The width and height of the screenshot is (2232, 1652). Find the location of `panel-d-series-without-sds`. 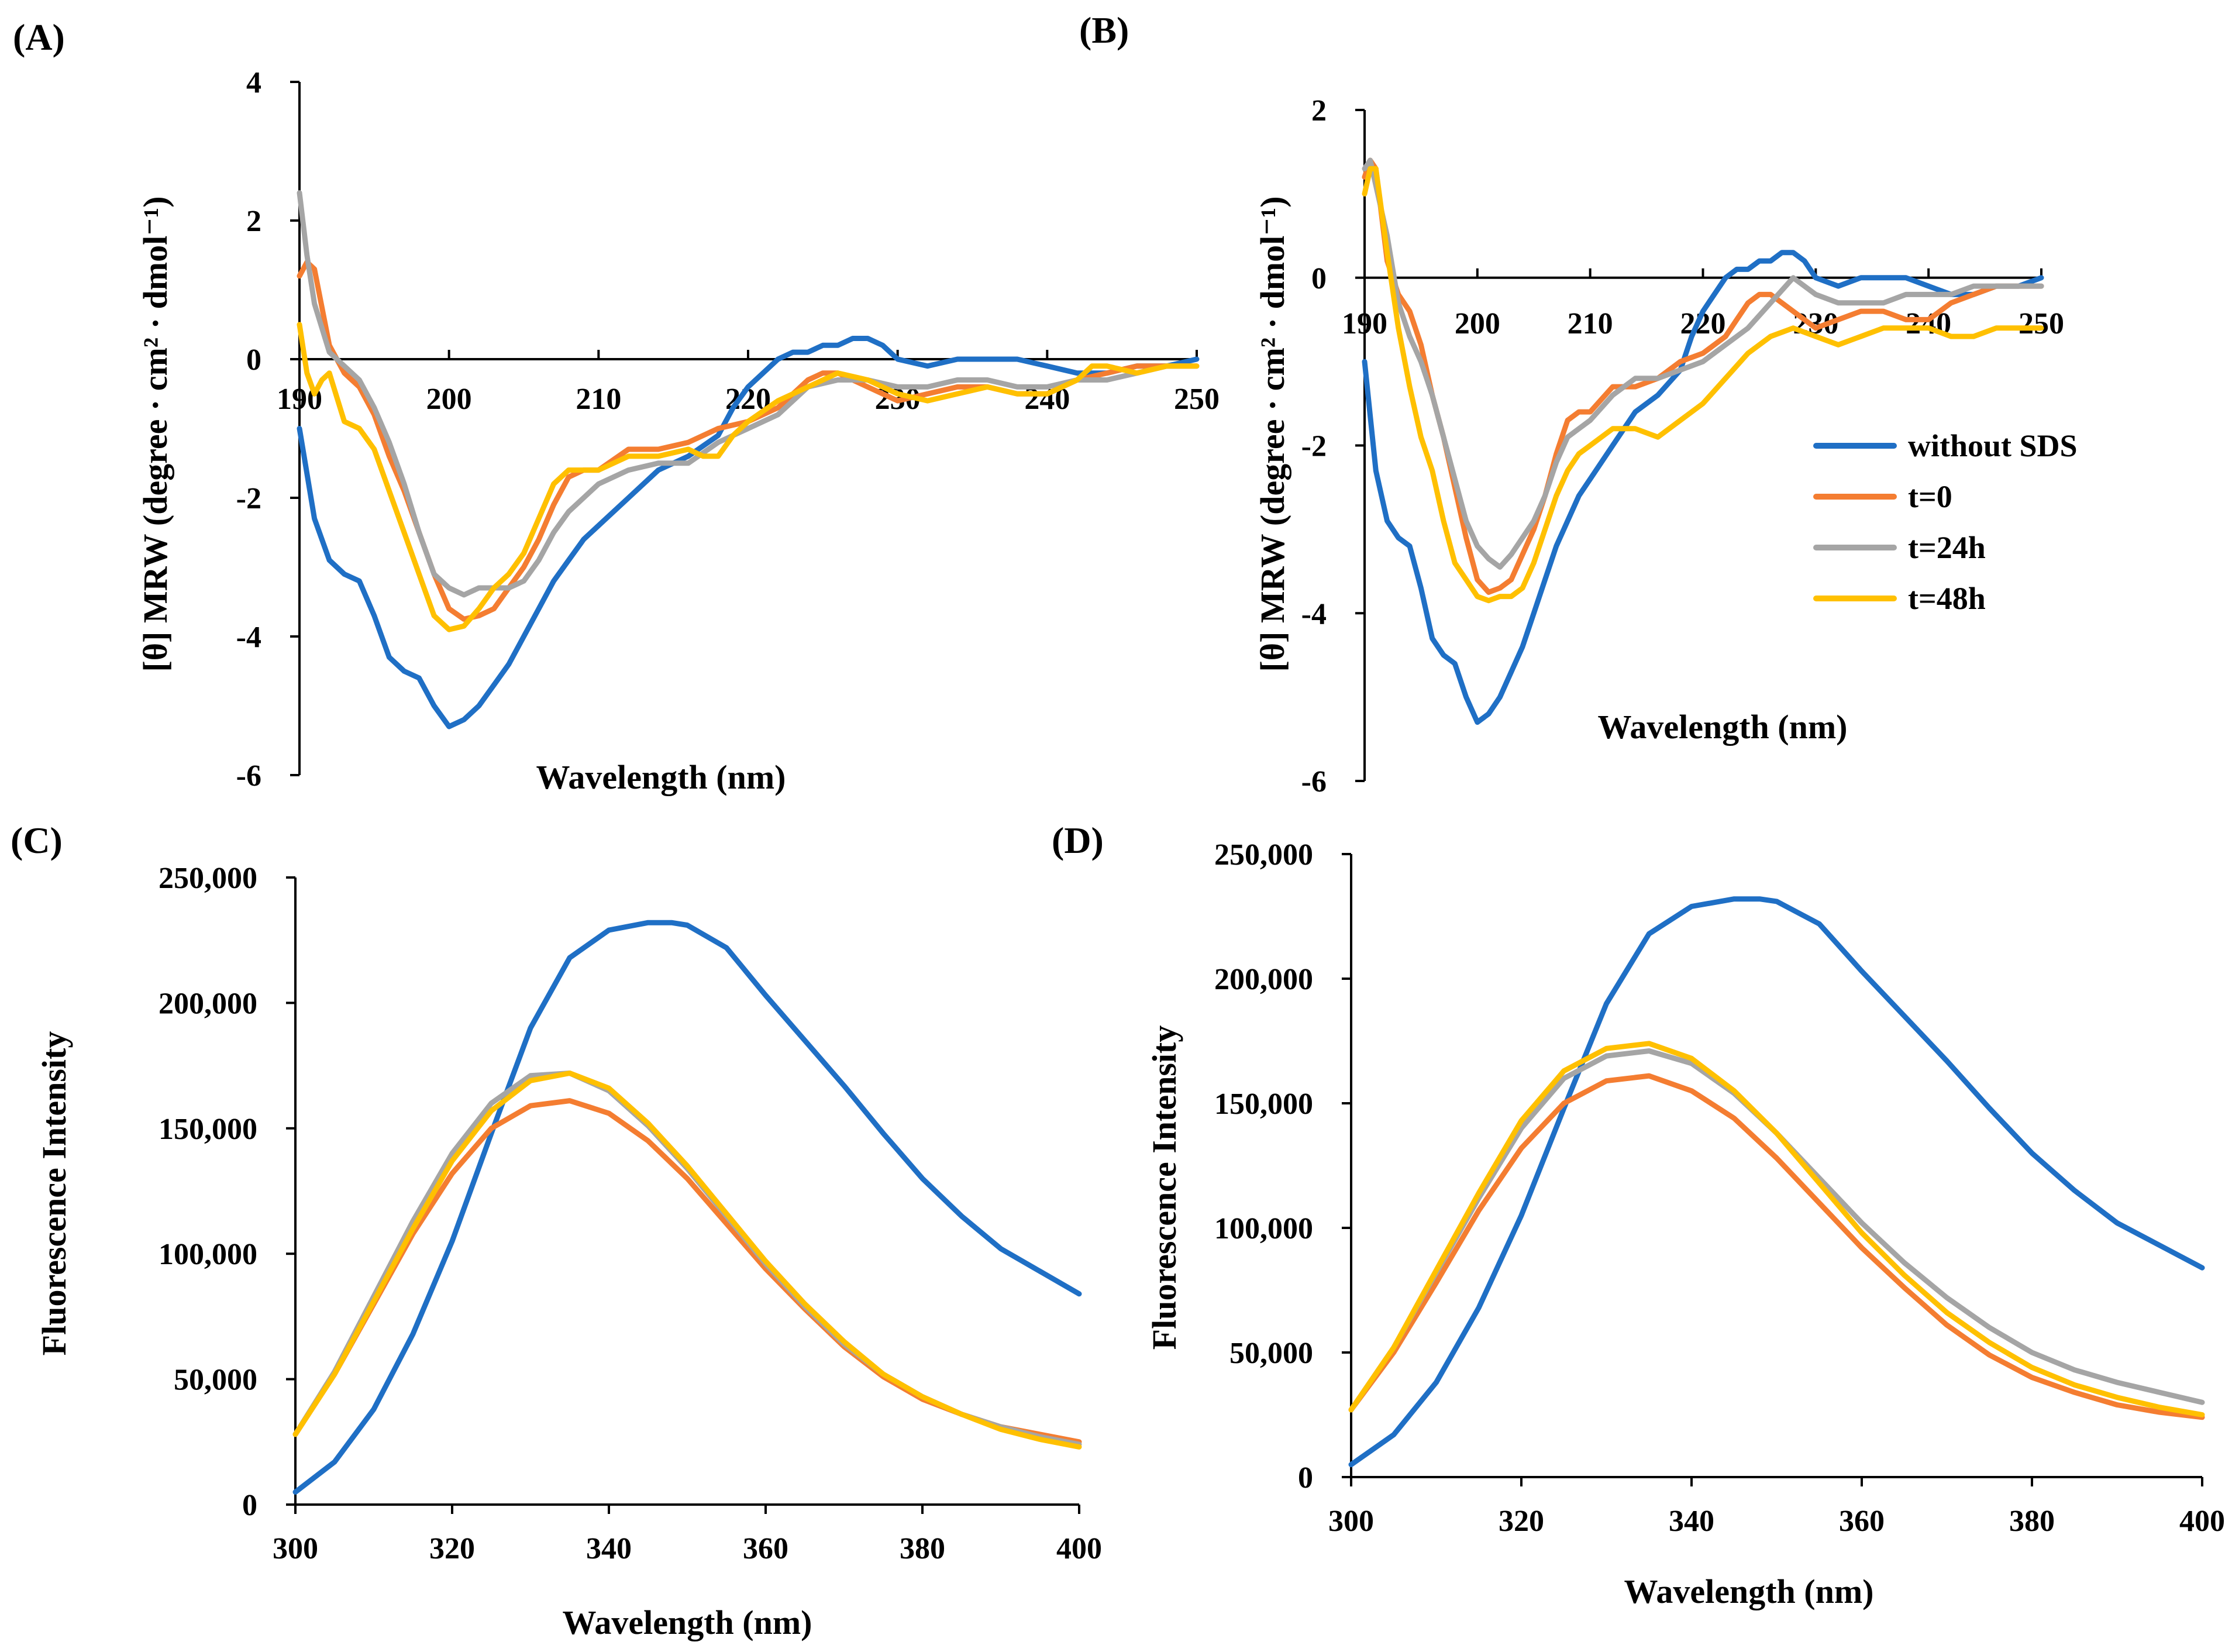

panel-d-series-without-sds is located at coordinates (1776, 1182).